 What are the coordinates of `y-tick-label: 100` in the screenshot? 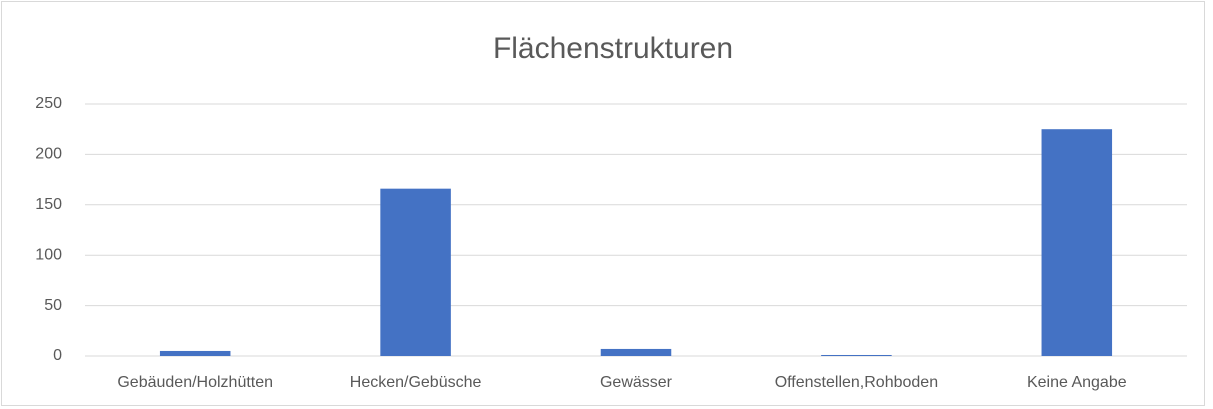 It's located at (48, 254).